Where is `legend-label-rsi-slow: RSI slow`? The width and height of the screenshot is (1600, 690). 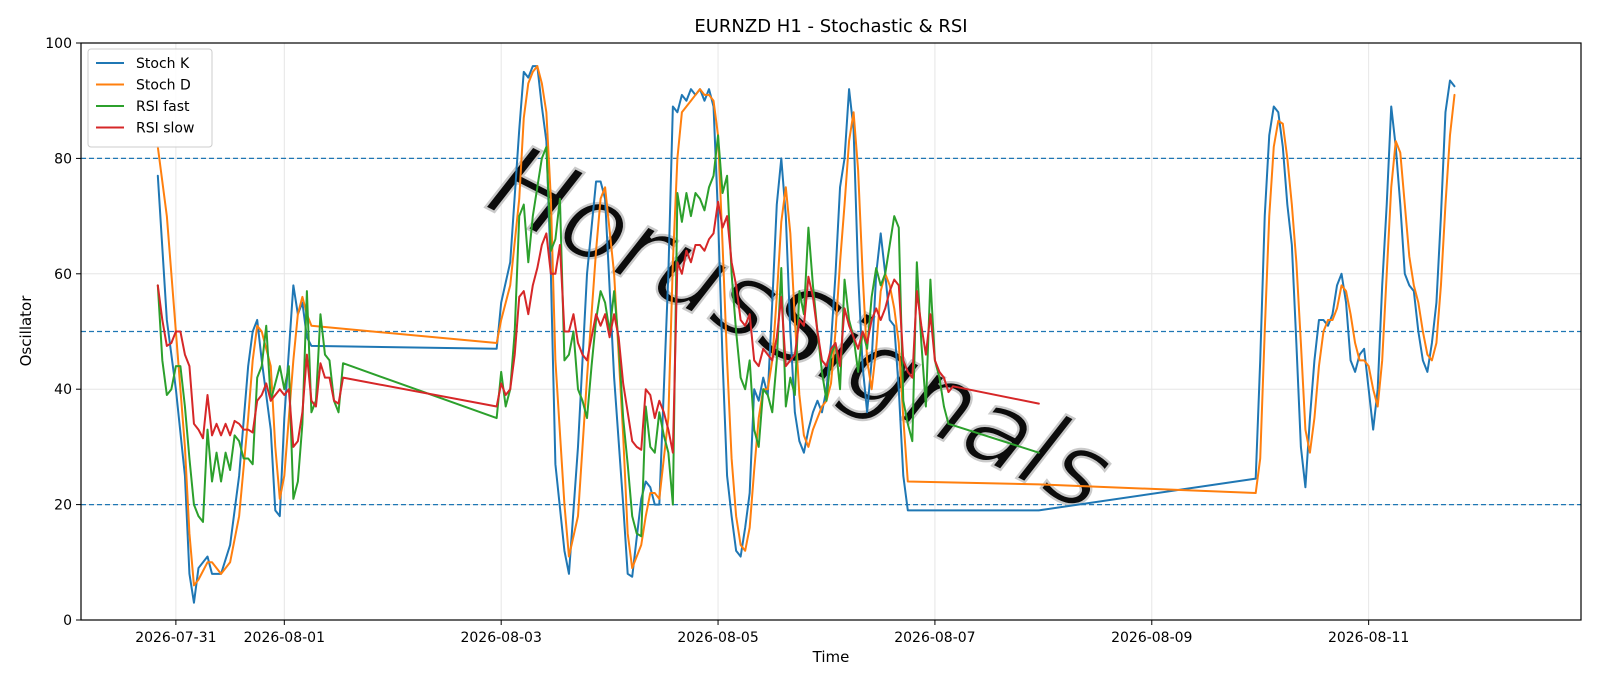
legend-label-rsi-slow: RSI slow is located at coordinates (165, 129).